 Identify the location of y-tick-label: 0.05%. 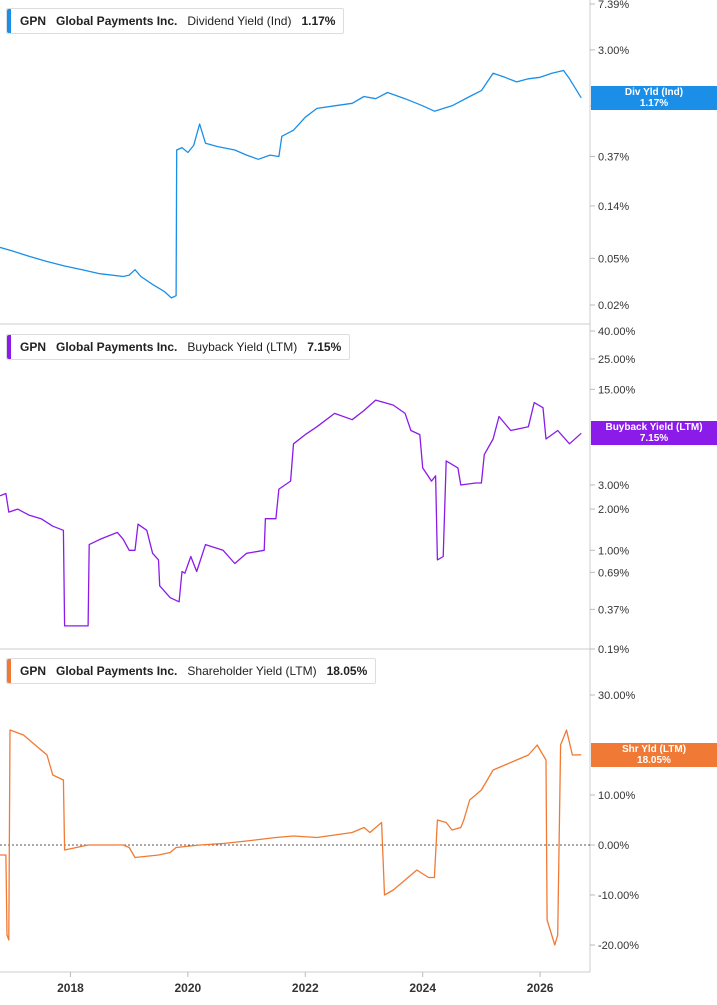
(613, 259).